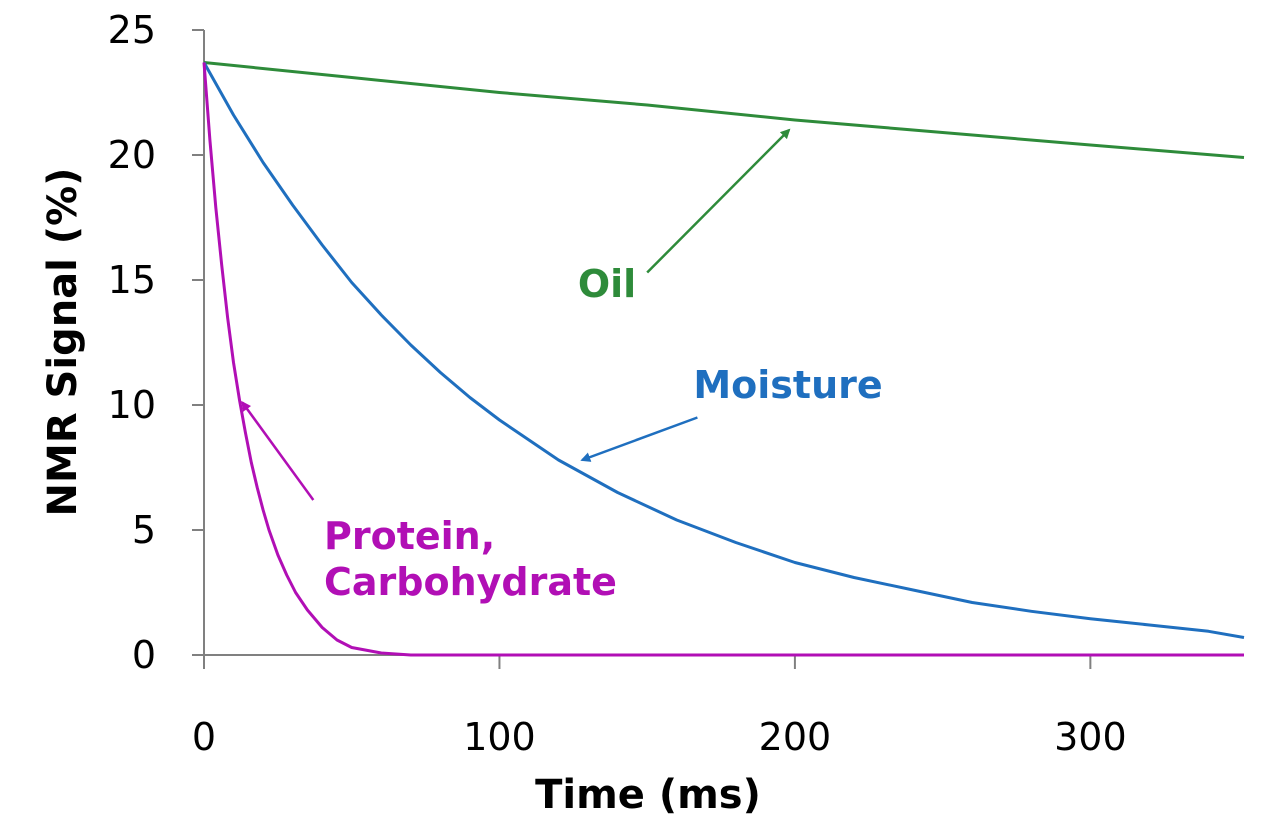 This screenshot has height=830, width=1280. Describe the element at coordinates (132, 155) in the screenshot. I see `y-tick-label: 20` at that location.